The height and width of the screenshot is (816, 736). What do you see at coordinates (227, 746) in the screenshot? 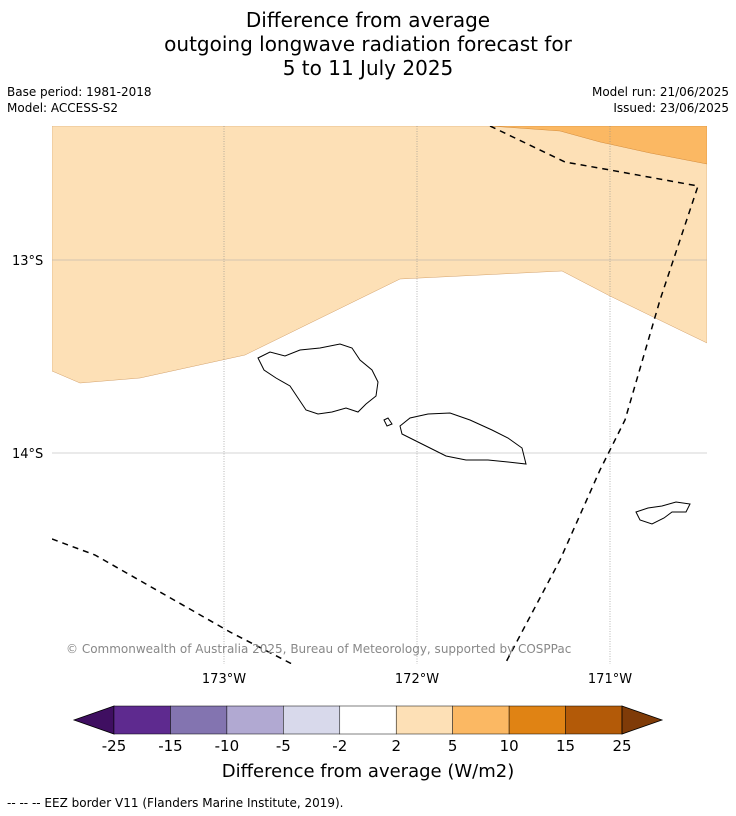
I see `colorbar-tick-label: -10` at bounding box center [227, 746].